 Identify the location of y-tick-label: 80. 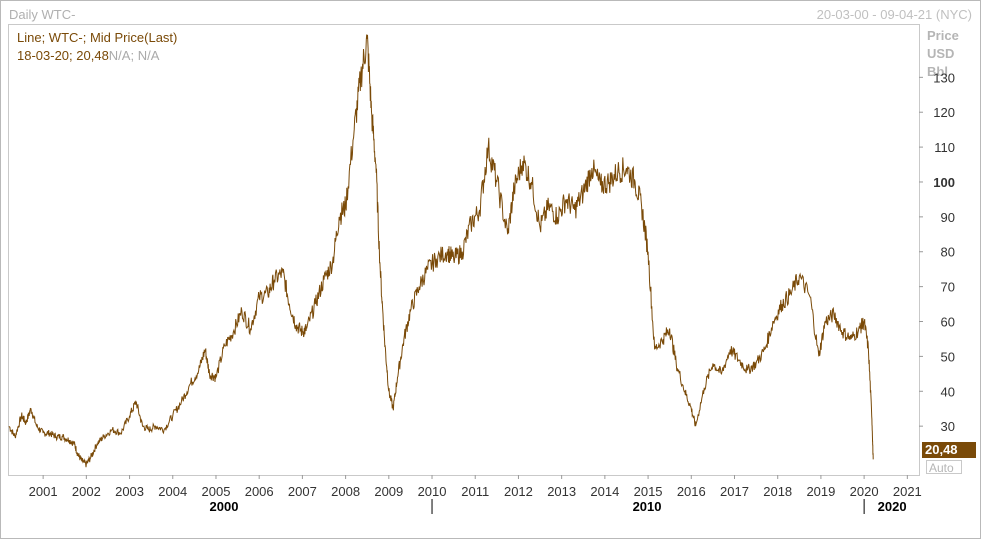
(948, 252).